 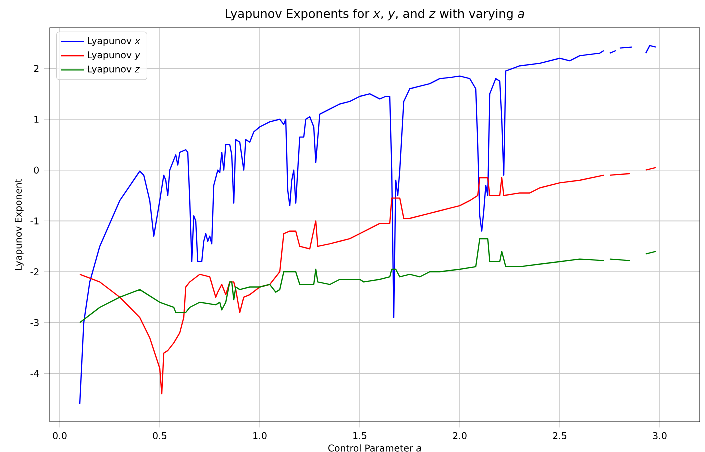 I want to click on x-axis-title: Control Parameter a, so click(x=375, y=448).